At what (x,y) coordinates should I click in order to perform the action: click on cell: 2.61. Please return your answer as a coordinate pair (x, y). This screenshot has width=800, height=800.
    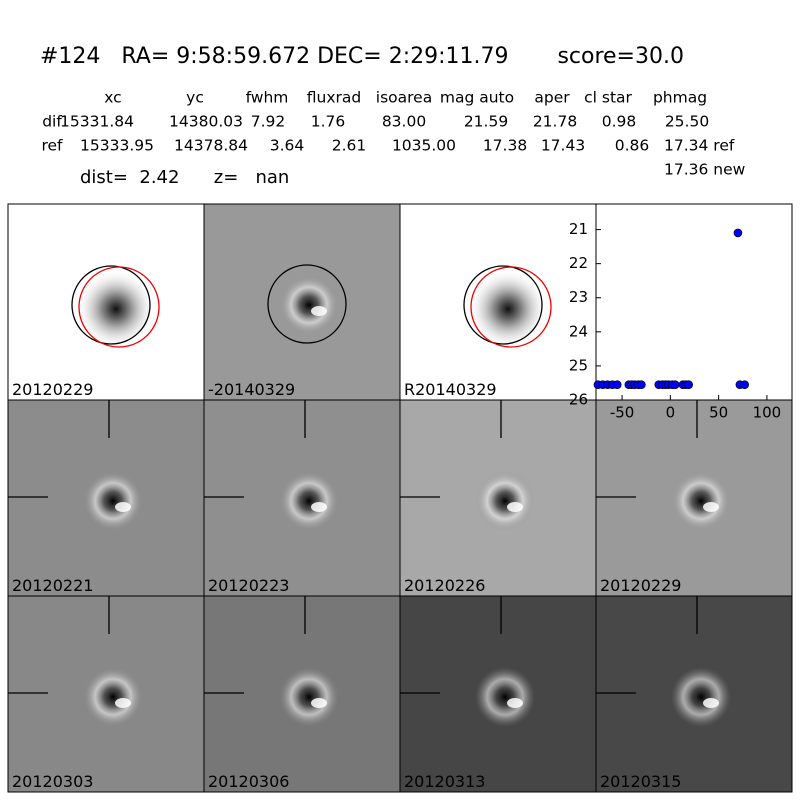
    Looking at the image, I should click on (349, 146).